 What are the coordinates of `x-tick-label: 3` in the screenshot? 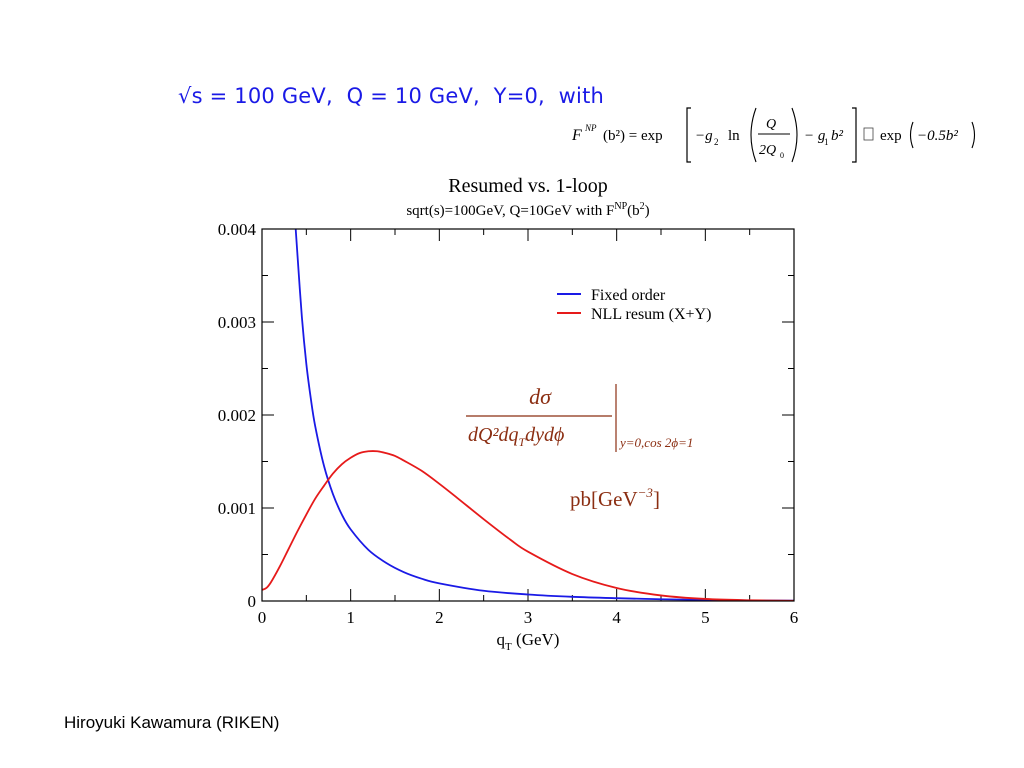 It's located at (528, 617).